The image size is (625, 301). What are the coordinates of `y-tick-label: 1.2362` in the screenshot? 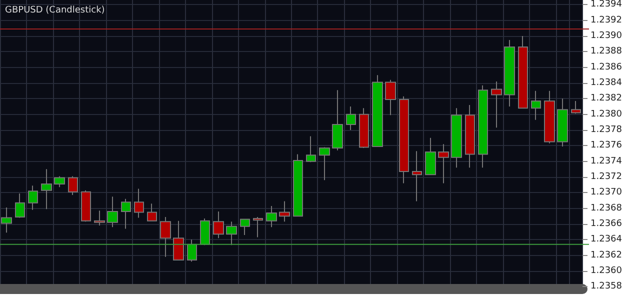 It's located at (606, 255).